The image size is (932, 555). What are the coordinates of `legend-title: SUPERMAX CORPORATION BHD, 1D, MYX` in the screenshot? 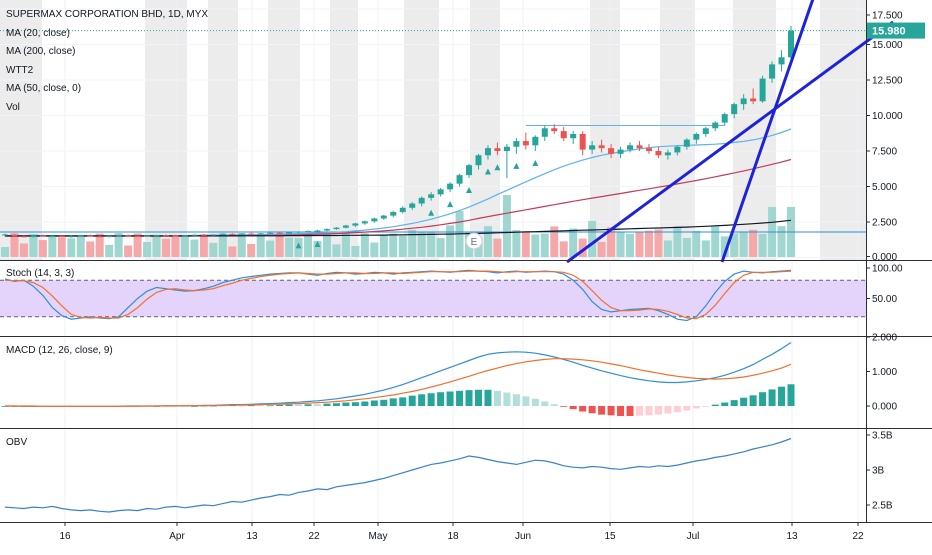 It's located at (107, 14).